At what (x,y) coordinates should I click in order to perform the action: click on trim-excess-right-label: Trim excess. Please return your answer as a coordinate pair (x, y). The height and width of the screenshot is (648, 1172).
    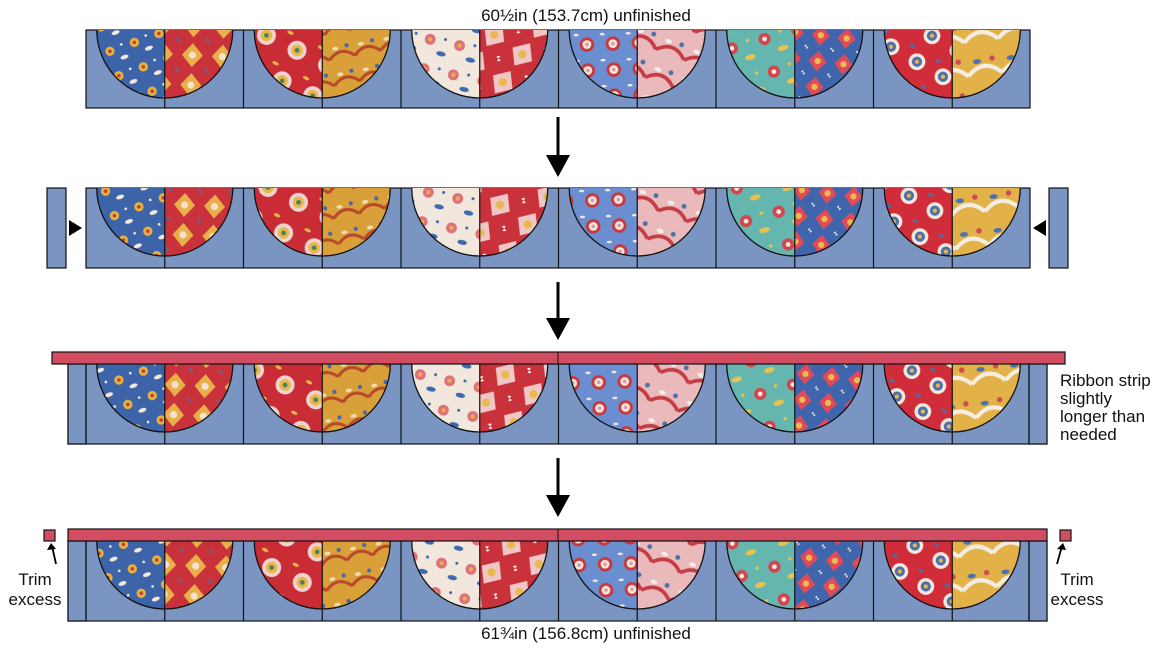
    Looking at the image, I should click on (1077, 590).